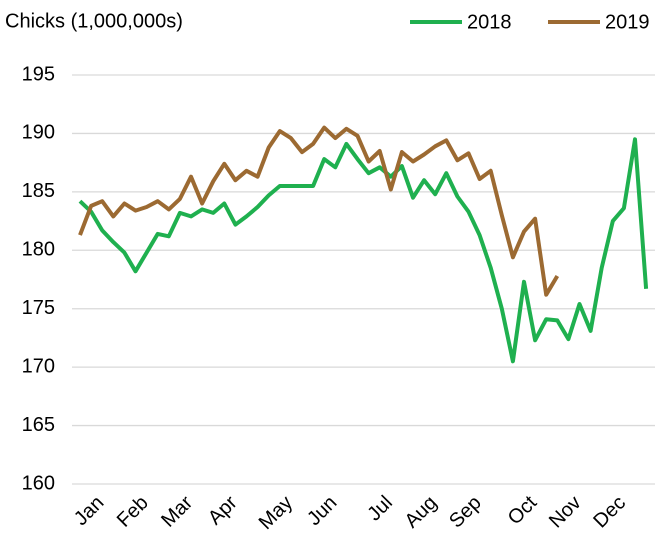 Image resolution: width=661 pixels, height=540 pixels. What do you see at coordinates (38, 133) in the screenshot?
I see `y-tick-label: 190` at bounding box center [38, 133].